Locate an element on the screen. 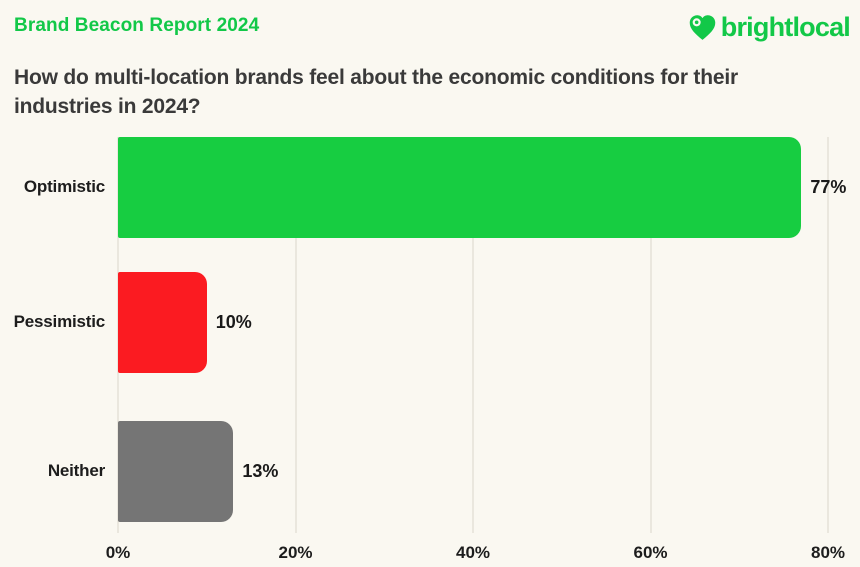 The height and width of the screenshot is (567, 860). x-axis: 0% 20% 40% 60% 80% is located at coordinates (475, 554).